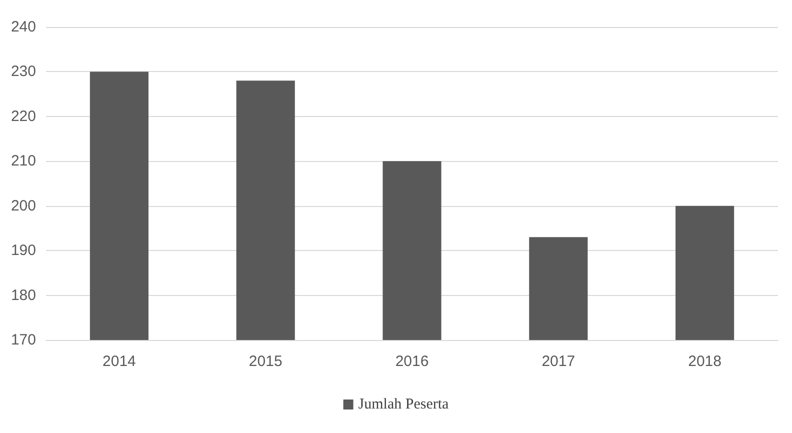 This screenshot has height=433, width=792. Describe the element at coordinates (23, 116) in the screenshot. I see `y-tick-label: 220` at that location.